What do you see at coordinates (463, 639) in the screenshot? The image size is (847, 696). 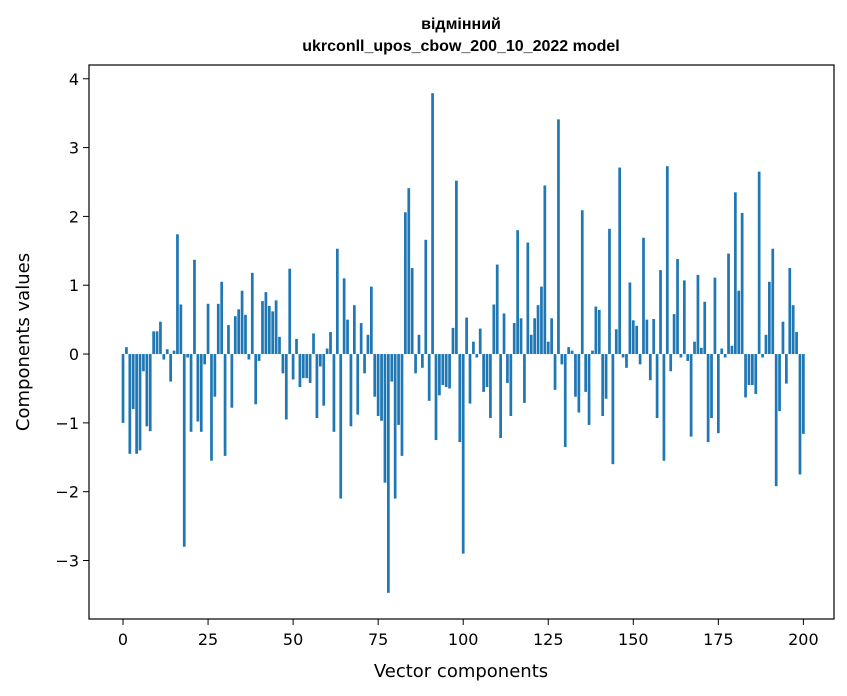 I see `x-tick-label: 100` at bounding box center [463, 639].